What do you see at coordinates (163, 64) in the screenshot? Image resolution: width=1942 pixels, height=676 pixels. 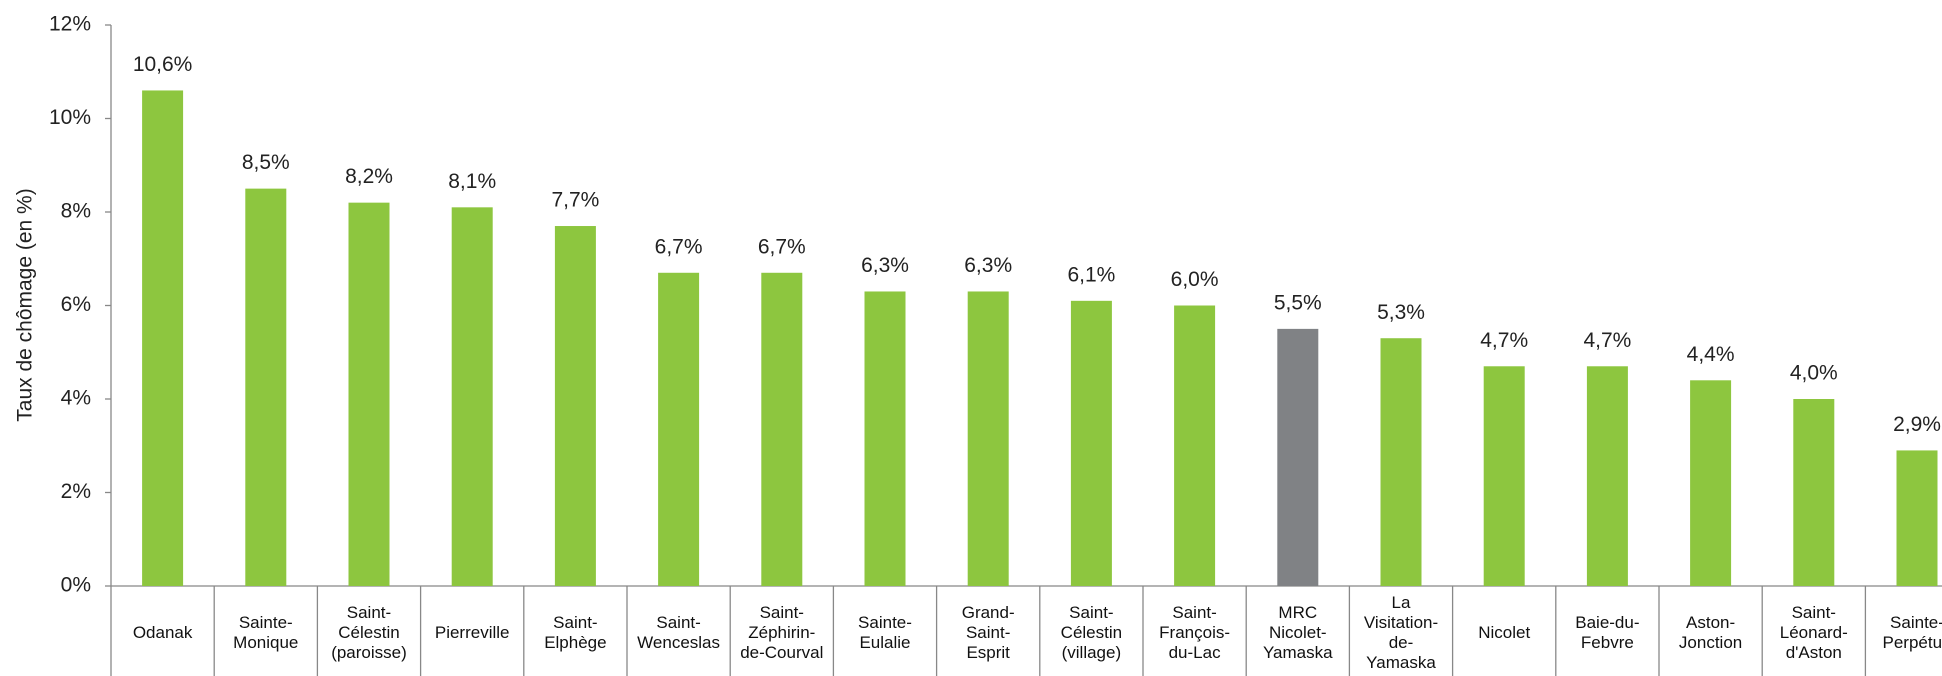 I see `data-label: 10,6%` at bounding box center [163, 64].